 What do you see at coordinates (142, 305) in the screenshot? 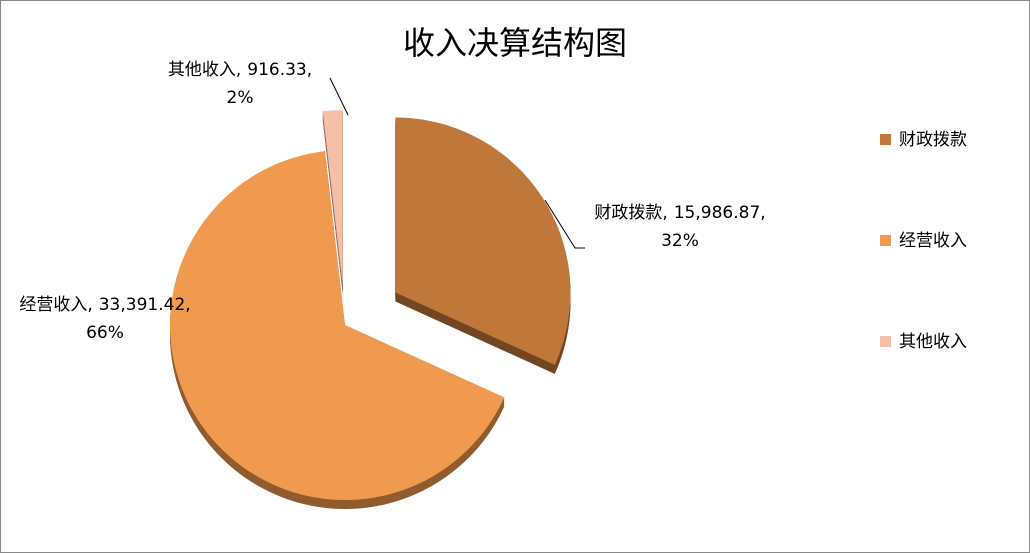
I see `label-value: 33,391.42` at bounding box center [142, 305].